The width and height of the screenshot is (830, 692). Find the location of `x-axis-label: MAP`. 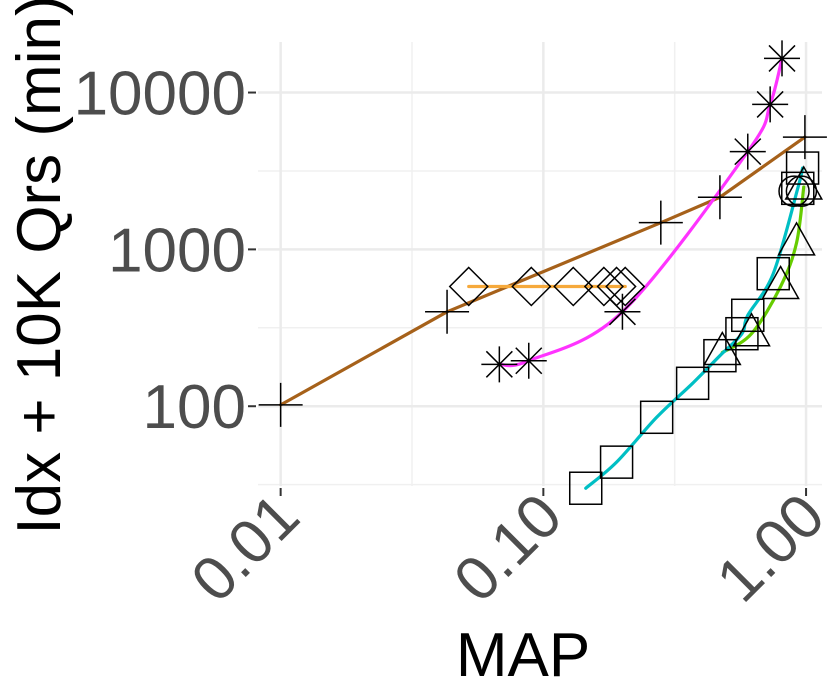

x-axis-label: MAP is located at coordinates (523, 655).